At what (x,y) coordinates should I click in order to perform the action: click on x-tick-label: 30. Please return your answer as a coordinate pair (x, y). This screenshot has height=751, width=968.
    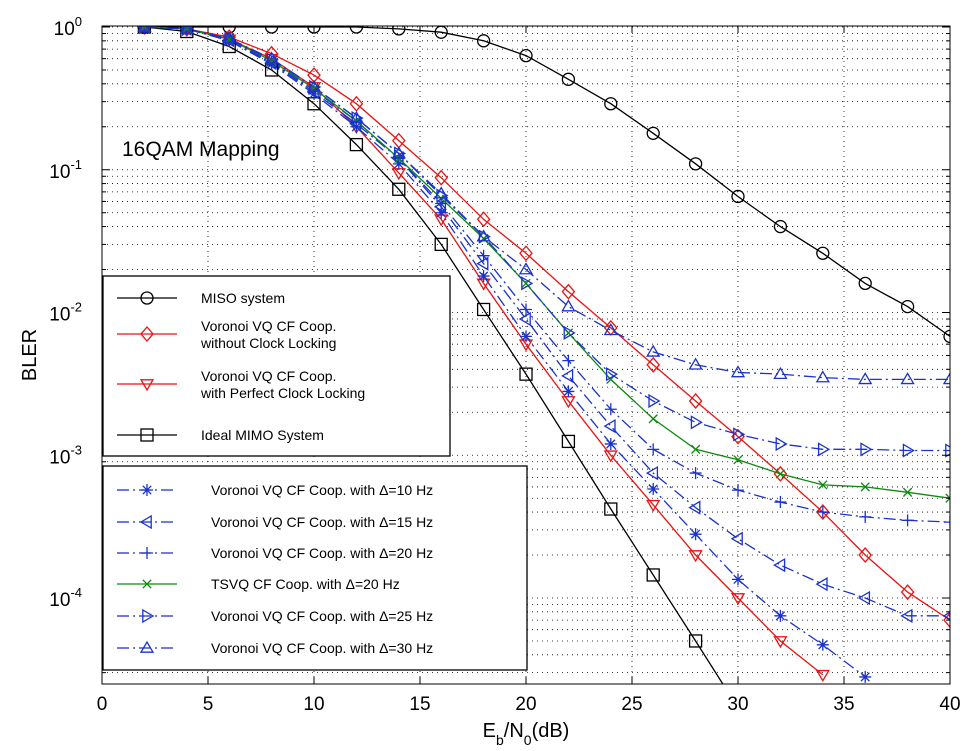
    Looking at the image, I should click on (737, 704).